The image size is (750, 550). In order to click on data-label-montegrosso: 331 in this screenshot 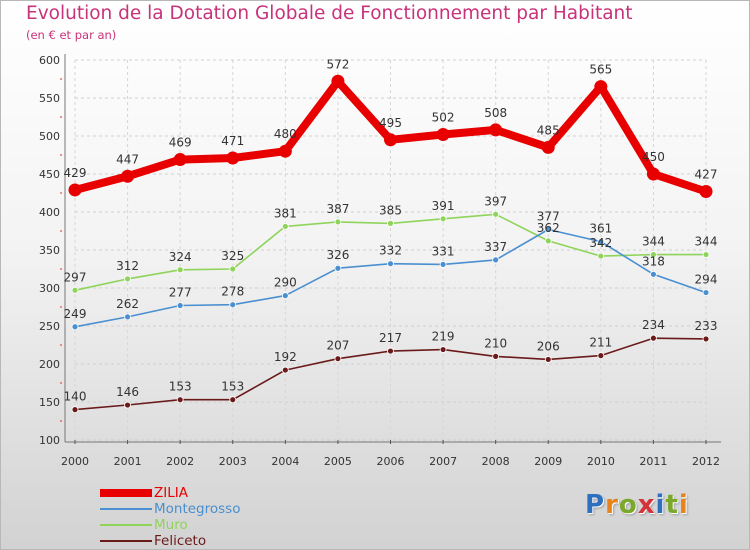, I will do `click(443, 251)`.